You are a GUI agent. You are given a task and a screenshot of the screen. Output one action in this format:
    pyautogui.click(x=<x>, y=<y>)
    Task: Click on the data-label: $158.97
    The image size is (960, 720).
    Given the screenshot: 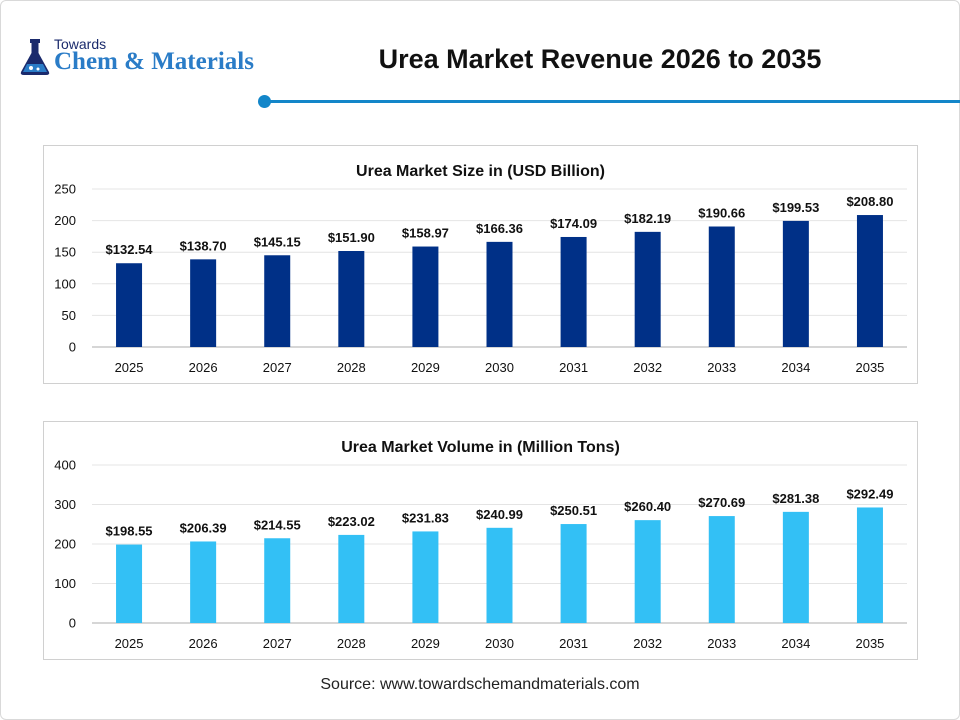 What is the action you would take?
    pyautogui.click(x=425, y=233)
    